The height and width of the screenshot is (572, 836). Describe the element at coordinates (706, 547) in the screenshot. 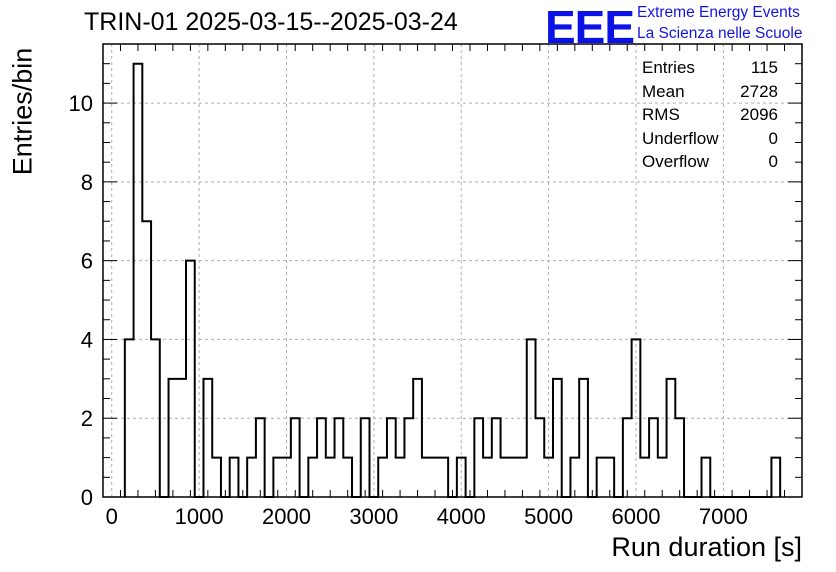

I see `x-axis-label: Run duration [s]` at that location.